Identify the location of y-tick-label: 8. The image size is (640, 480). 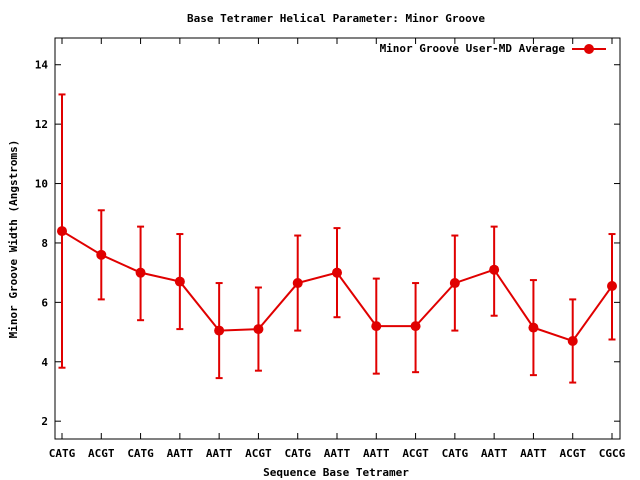
(44, 243).